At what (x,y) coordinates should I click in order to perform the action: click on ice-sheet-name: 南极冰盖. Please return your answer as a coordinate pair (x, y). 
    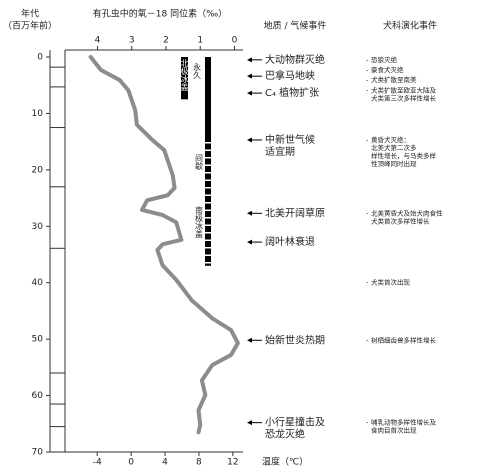
    Looking at the image, I should click on (199, 221).